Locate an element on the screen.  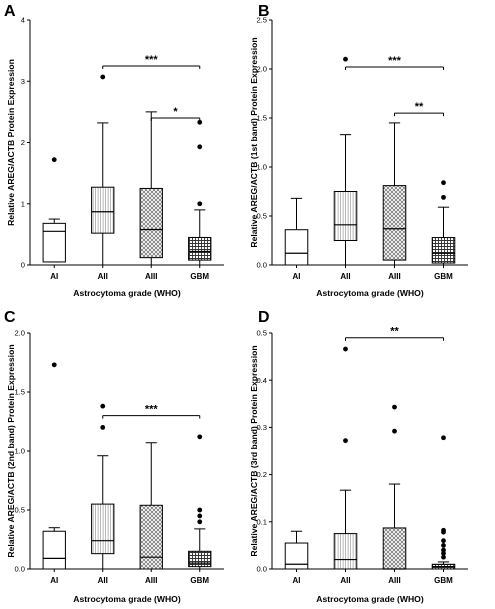
y-tick-label: 3 is located at coordinates (23, 81).